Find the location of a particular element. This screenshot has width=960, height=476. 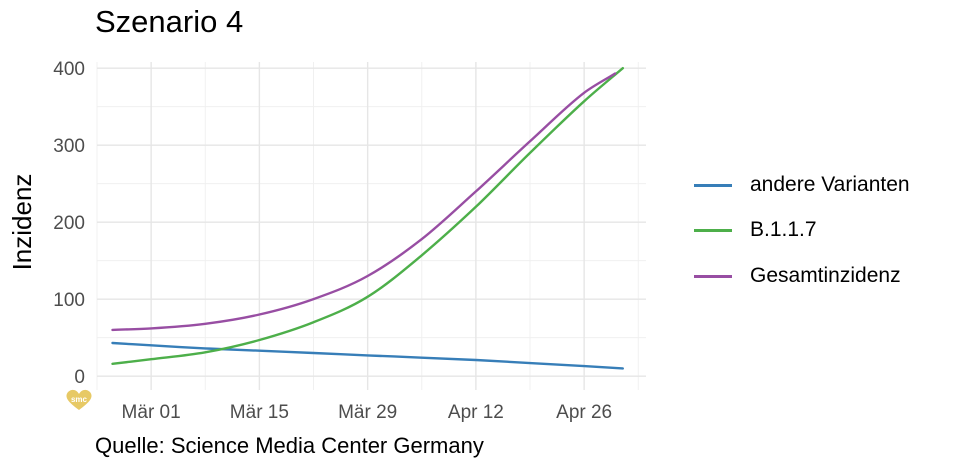

x-tick-label: Mär 29 is located at coordinates (367, 412).